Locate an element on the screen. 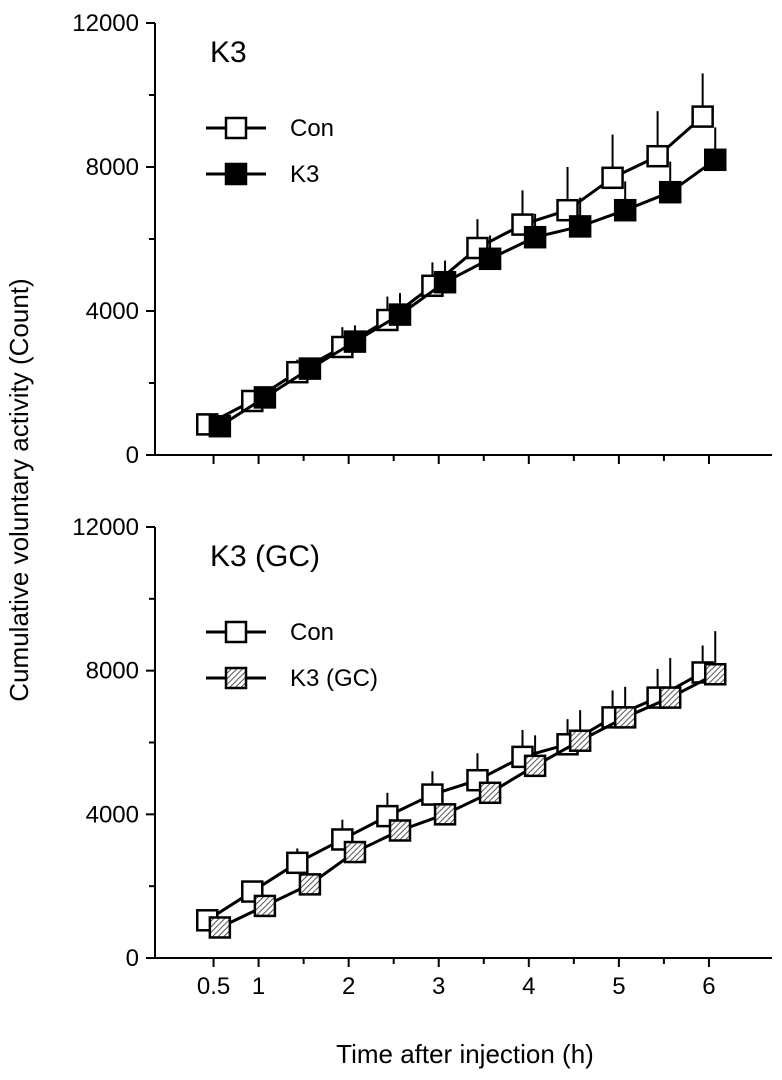 The width and height of the screenshot is (782, 1080). x-tick-label: 3 is located at coordinates (438, 986).